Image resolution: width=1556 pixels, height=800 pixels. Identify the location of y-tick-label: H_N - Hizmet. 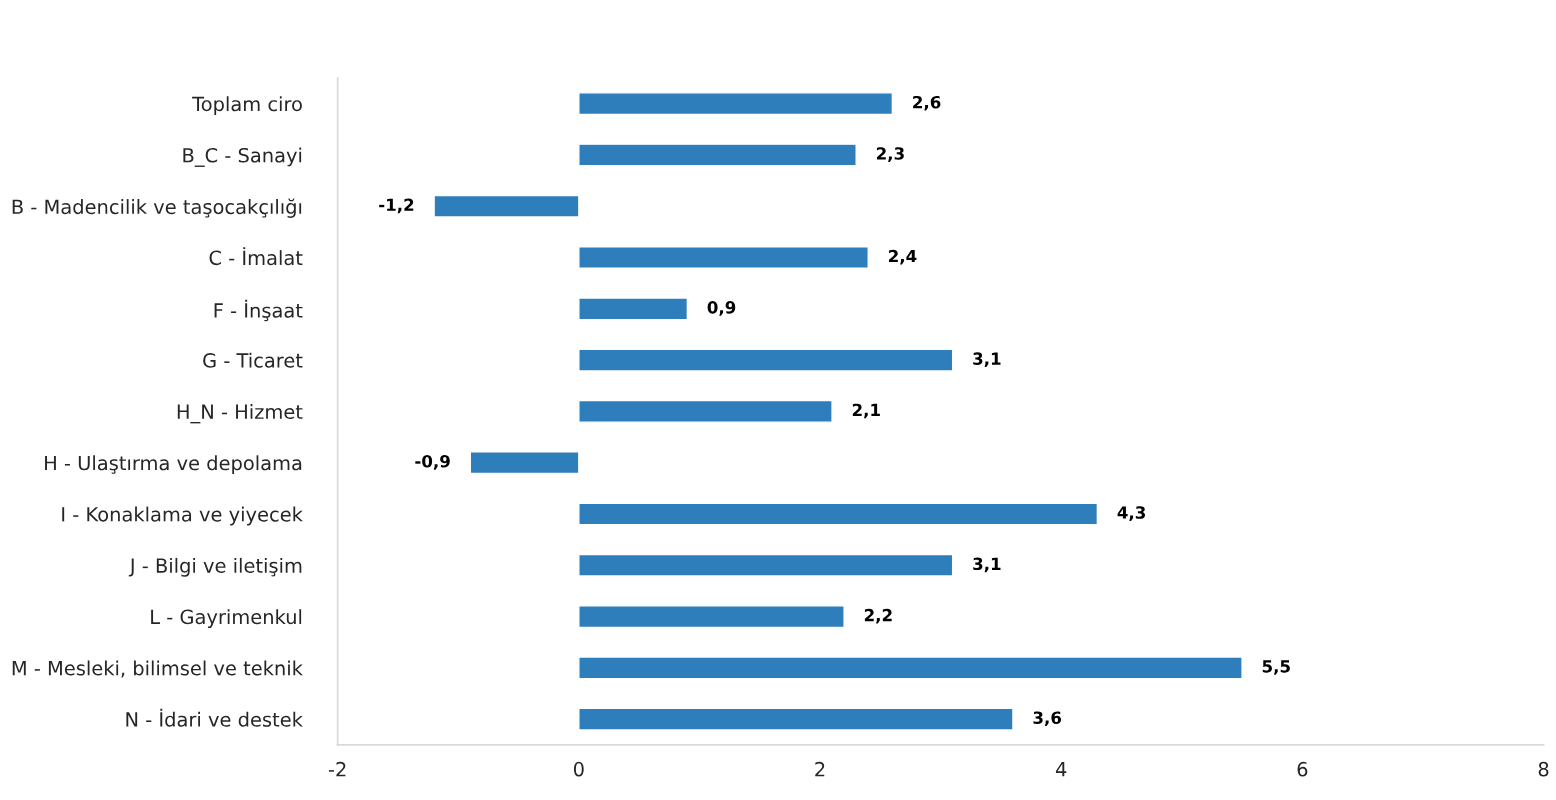
(240, 414).